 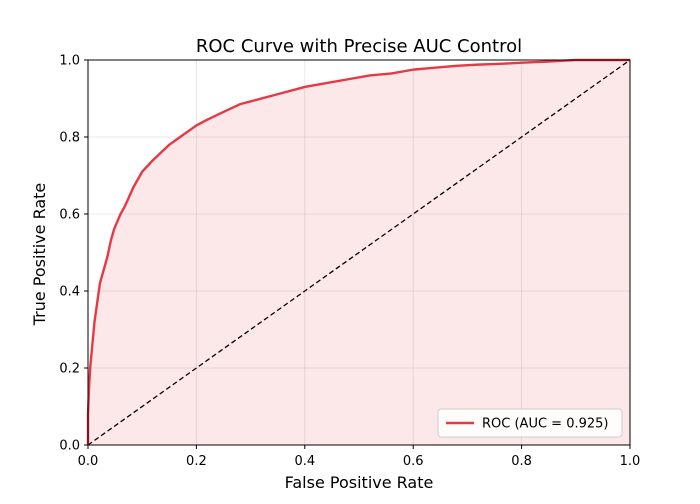 I want to click on legend-box, so click(x=530, y=423).